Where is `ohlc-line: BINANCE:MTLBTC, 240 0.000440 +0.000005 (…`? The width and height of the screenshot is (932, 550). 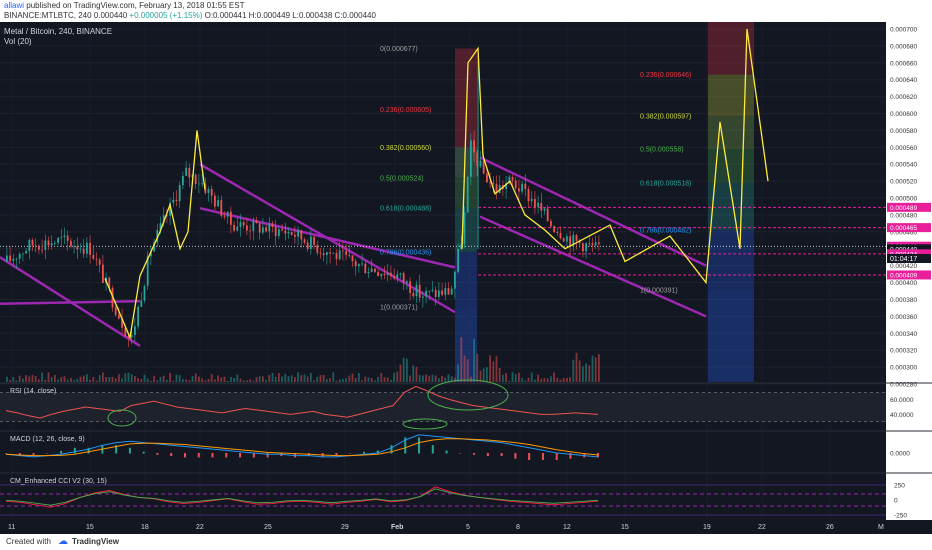 ohlc-line: BINANCE:MTLBTC, 240 0.000440 +0.000005 (… is located at coordinates (190, 15).